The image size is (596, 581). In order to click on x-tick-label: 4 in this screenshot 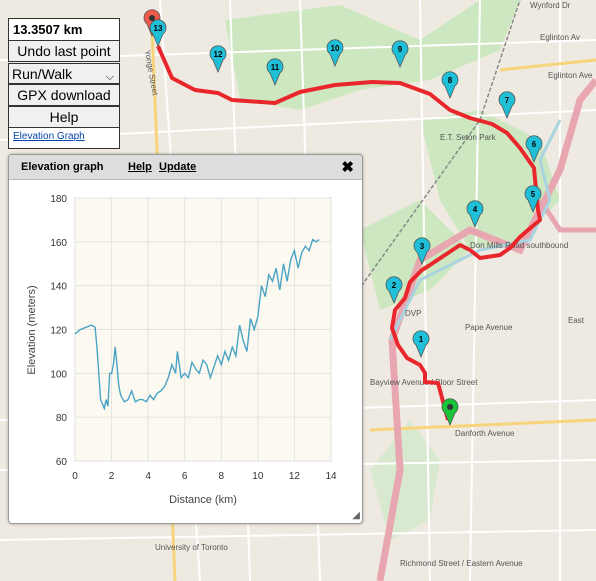, I will do `click(148, 476)`.